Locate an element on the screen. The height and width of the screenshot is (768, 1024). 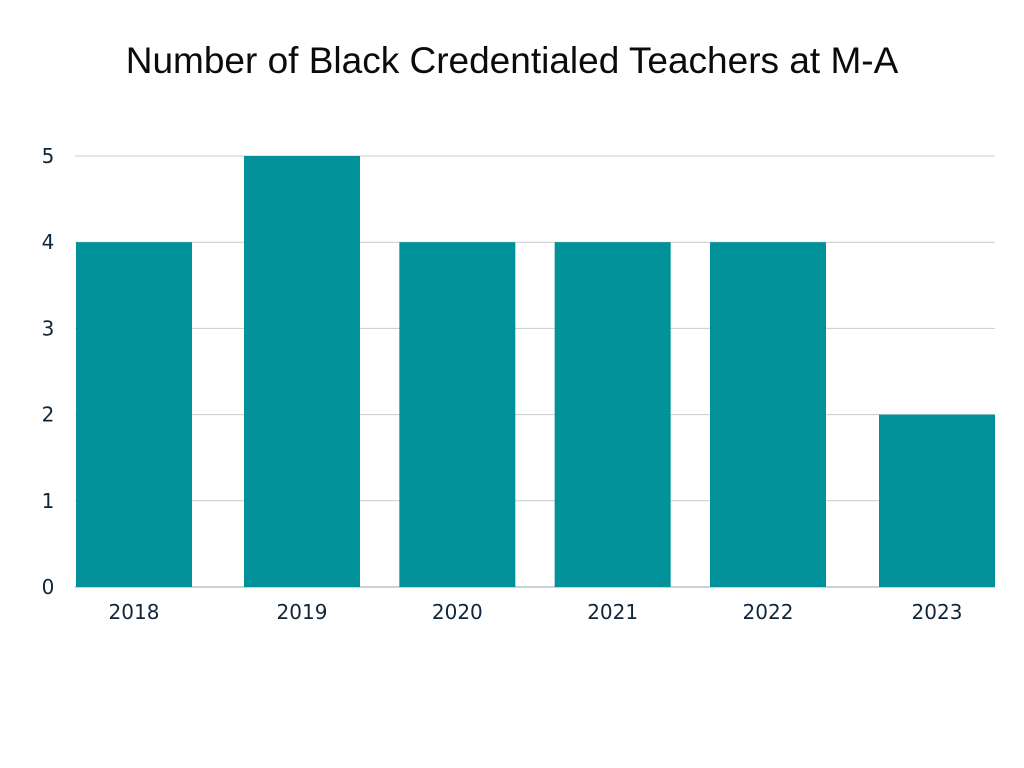
bar-2019 is located at coordinates (302, 371).